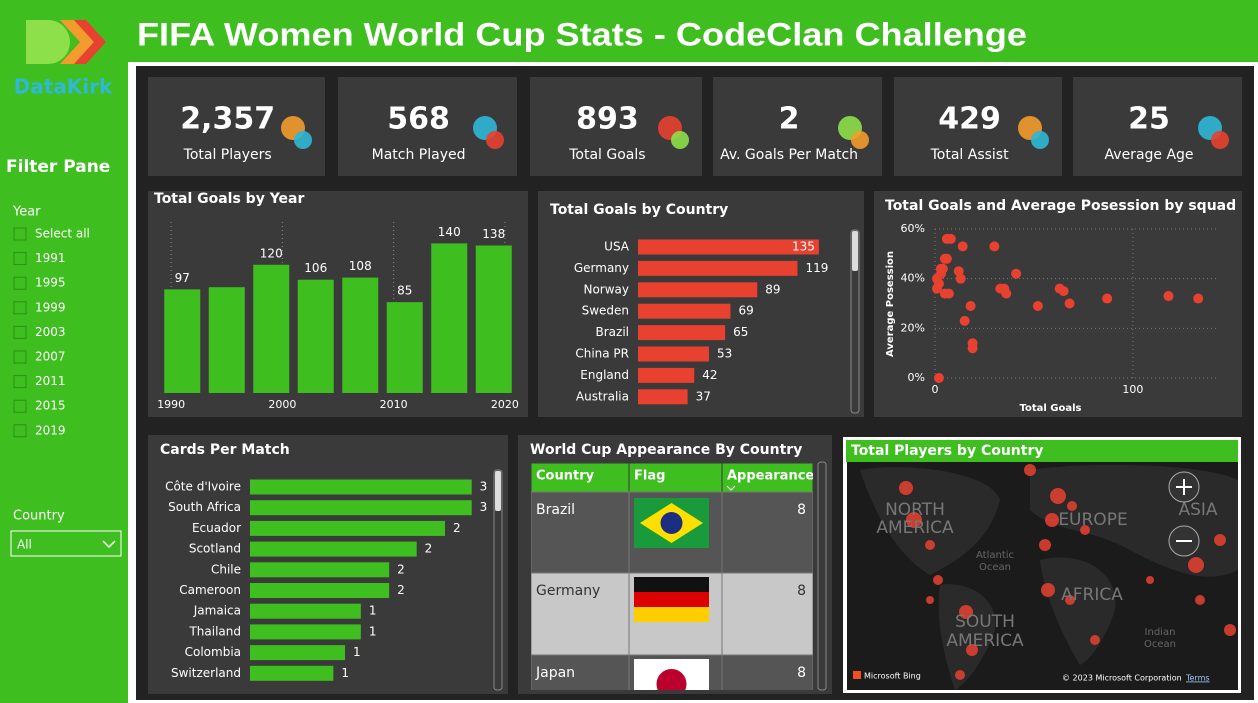 This screenshot has width=1258, height=703. Describe the element at coordinates (731, 488) in the screenshot. I see `sort-arrow` at that location.